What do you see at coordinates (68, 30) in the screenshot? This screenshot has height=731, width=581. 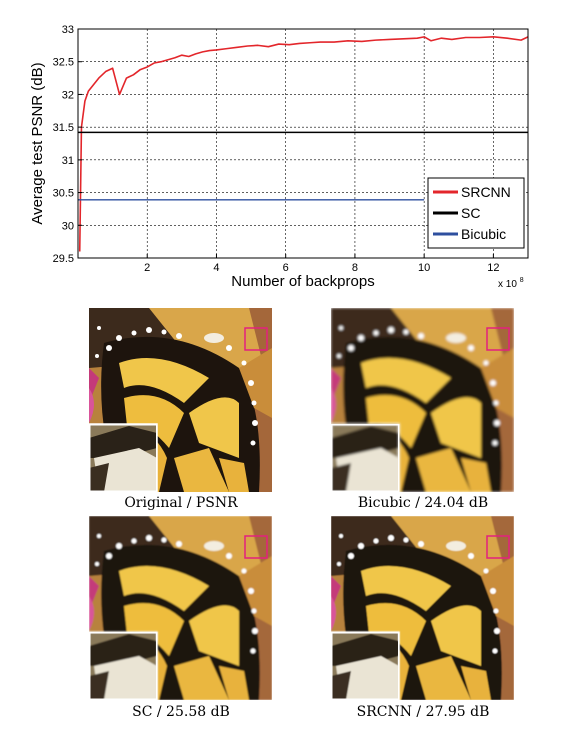 I see `y-tick-label: 33` at bounding box center [68, 30].